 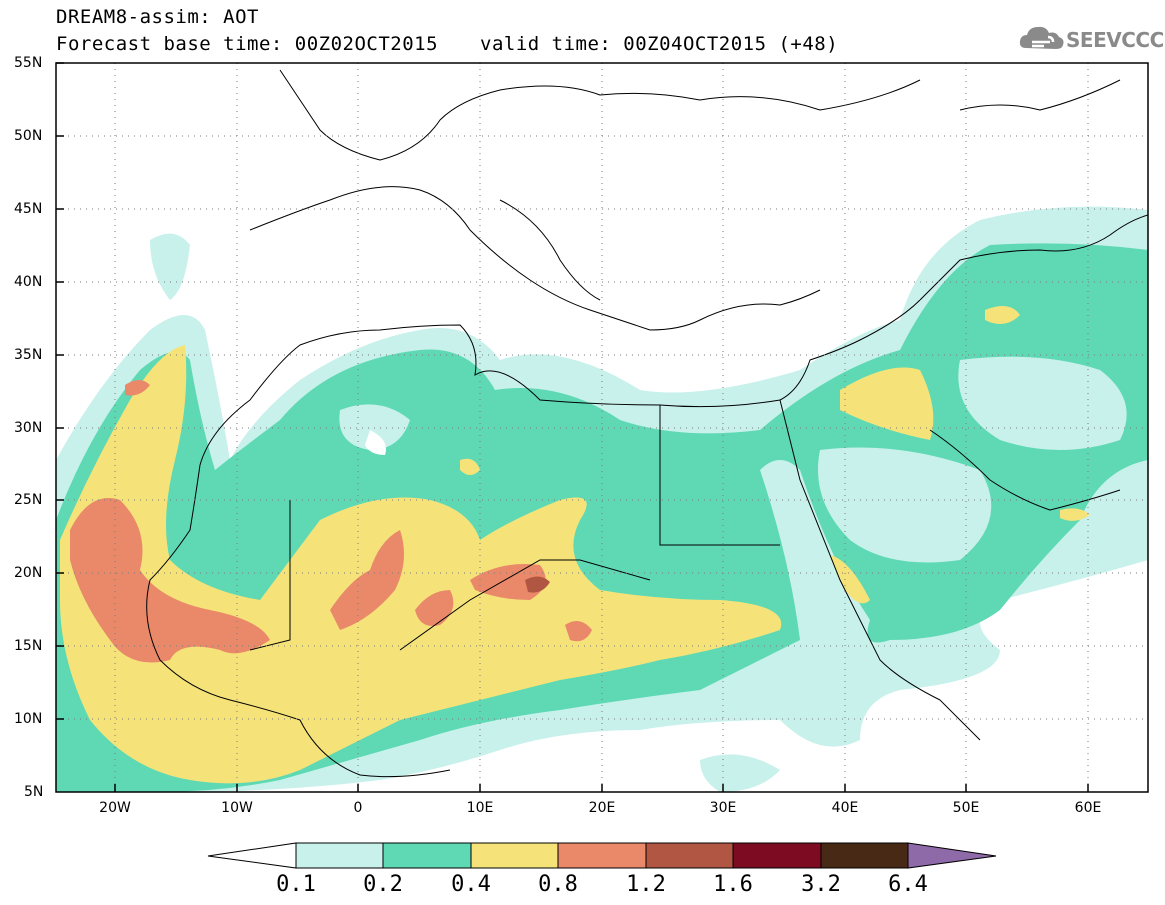 What do you see at coordinates (28, 646) in the screenshot?
I see `lat-label-15n: 15N` at bounding box center [28, 646].